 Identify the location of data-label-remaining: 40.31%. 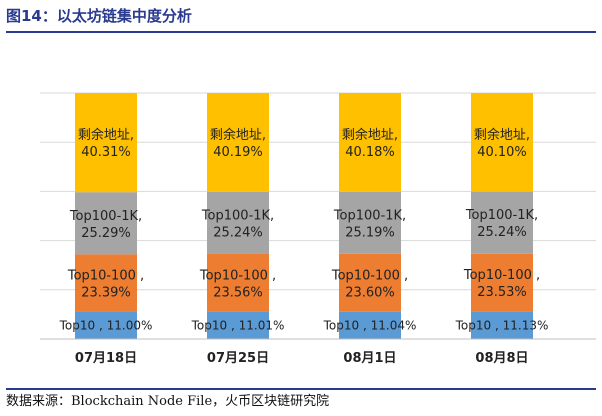
(106, 152).